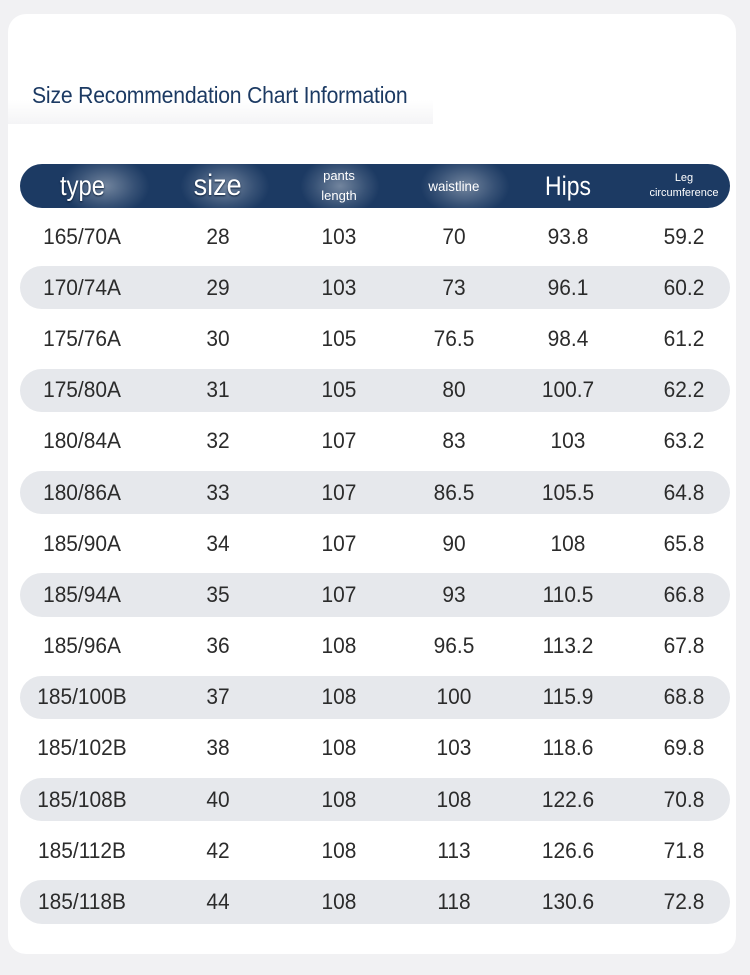  I want to click on cell-hips: 98.4, so click(568, 338).